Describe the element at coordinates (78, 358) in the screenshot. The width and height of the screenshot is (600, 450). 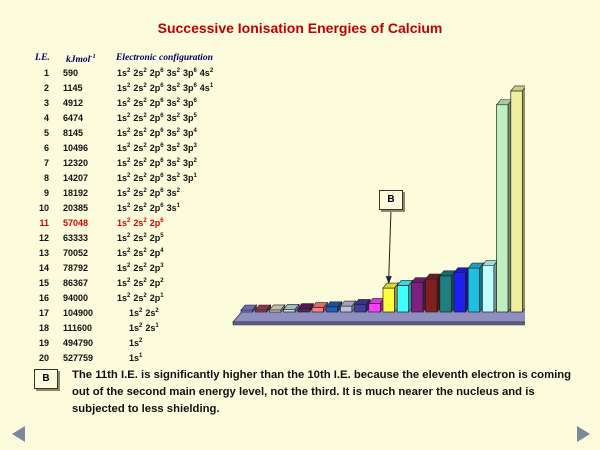
I see `ie-value: 527759` at that location.